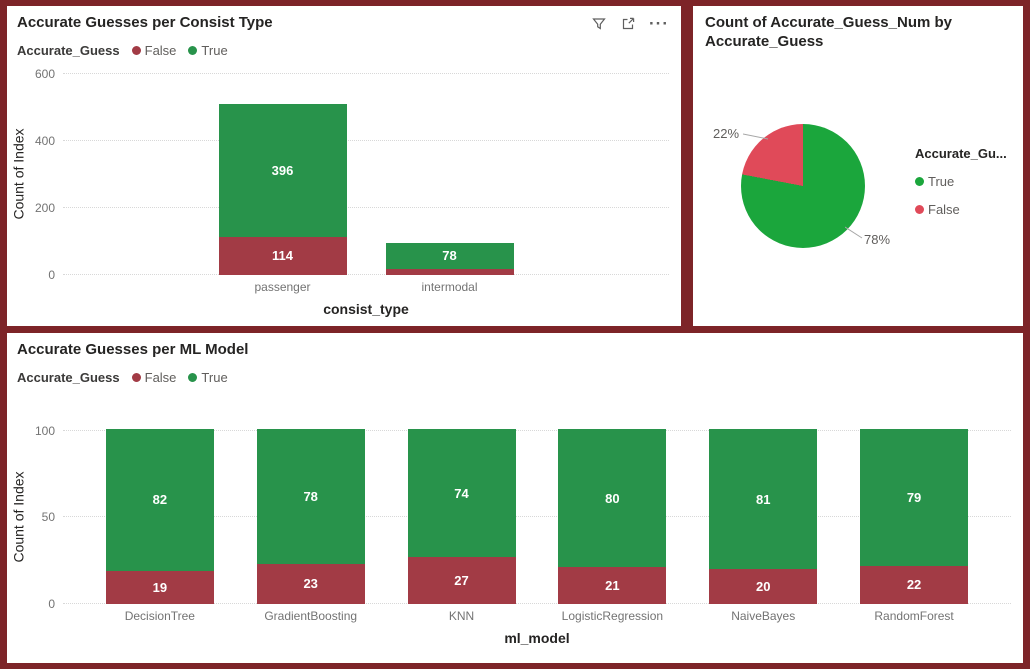  What do you see at coordinates (159, 615) in the screenshot?
I see `x-axis-tick-label: DecisionTree` at bounding box center [159, 615].